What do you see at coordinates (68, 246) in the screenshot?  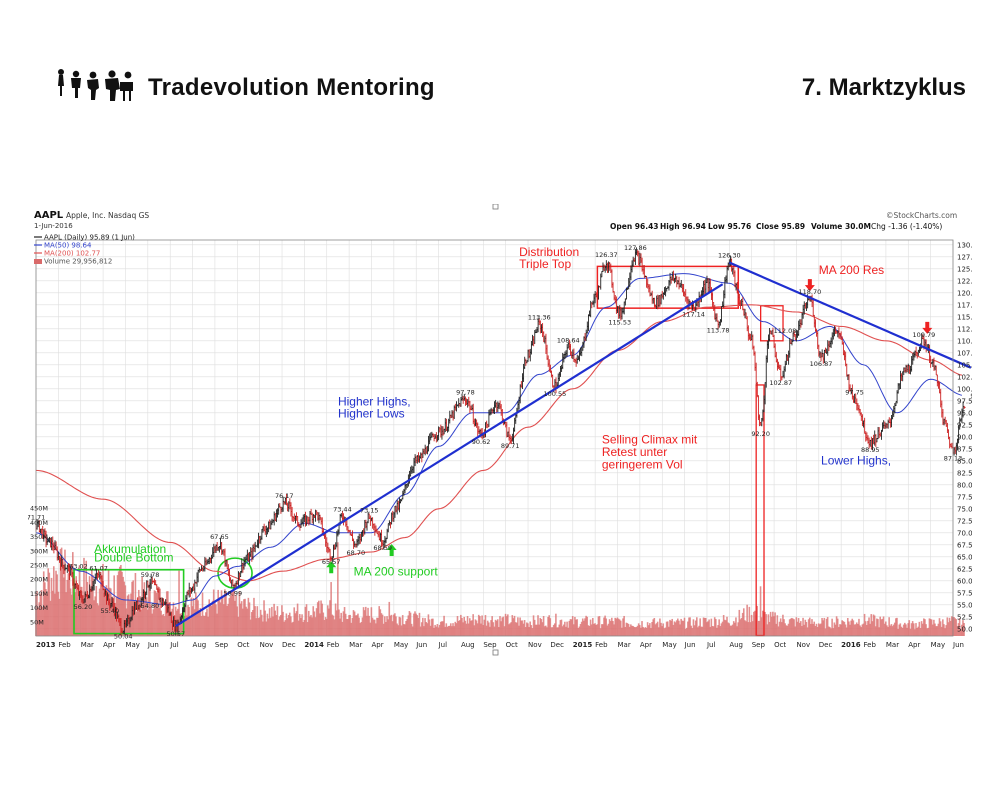 I see `legend-ma50: MA(50) 98.64` at bounding box center [68, 246].